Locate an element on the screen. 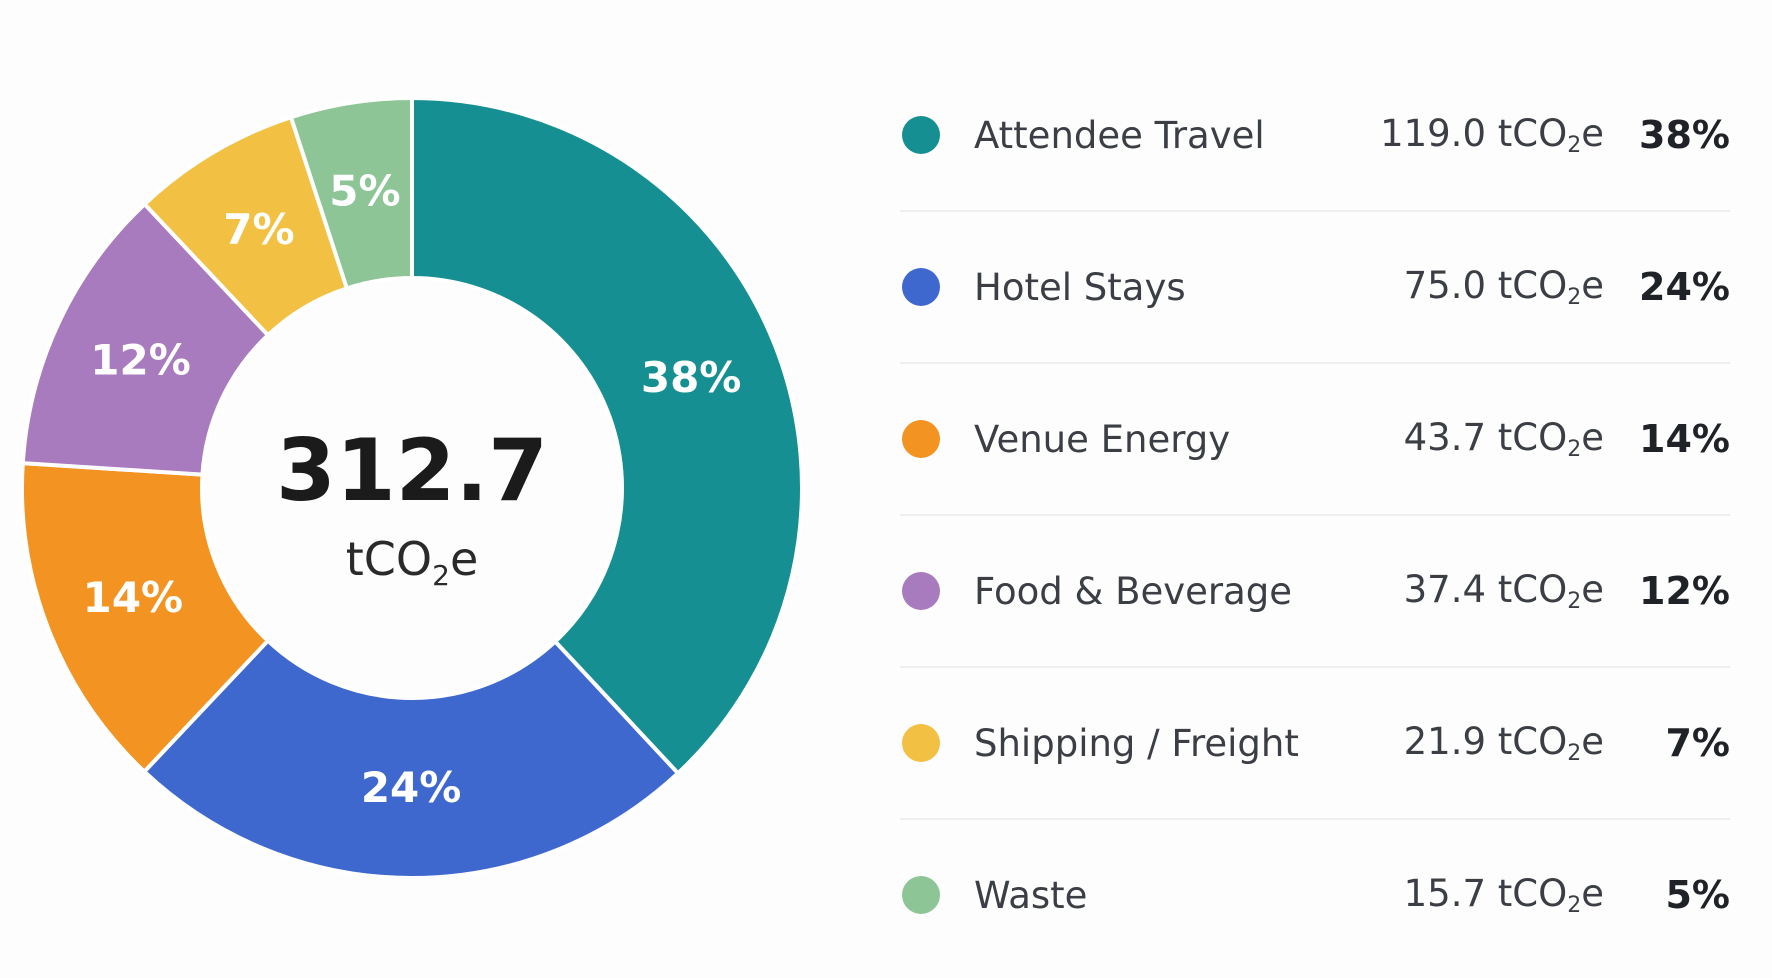 This screenshot has width=1772, height=978. legend-value-number: 43.7 is located at coordinates (1444, 437).